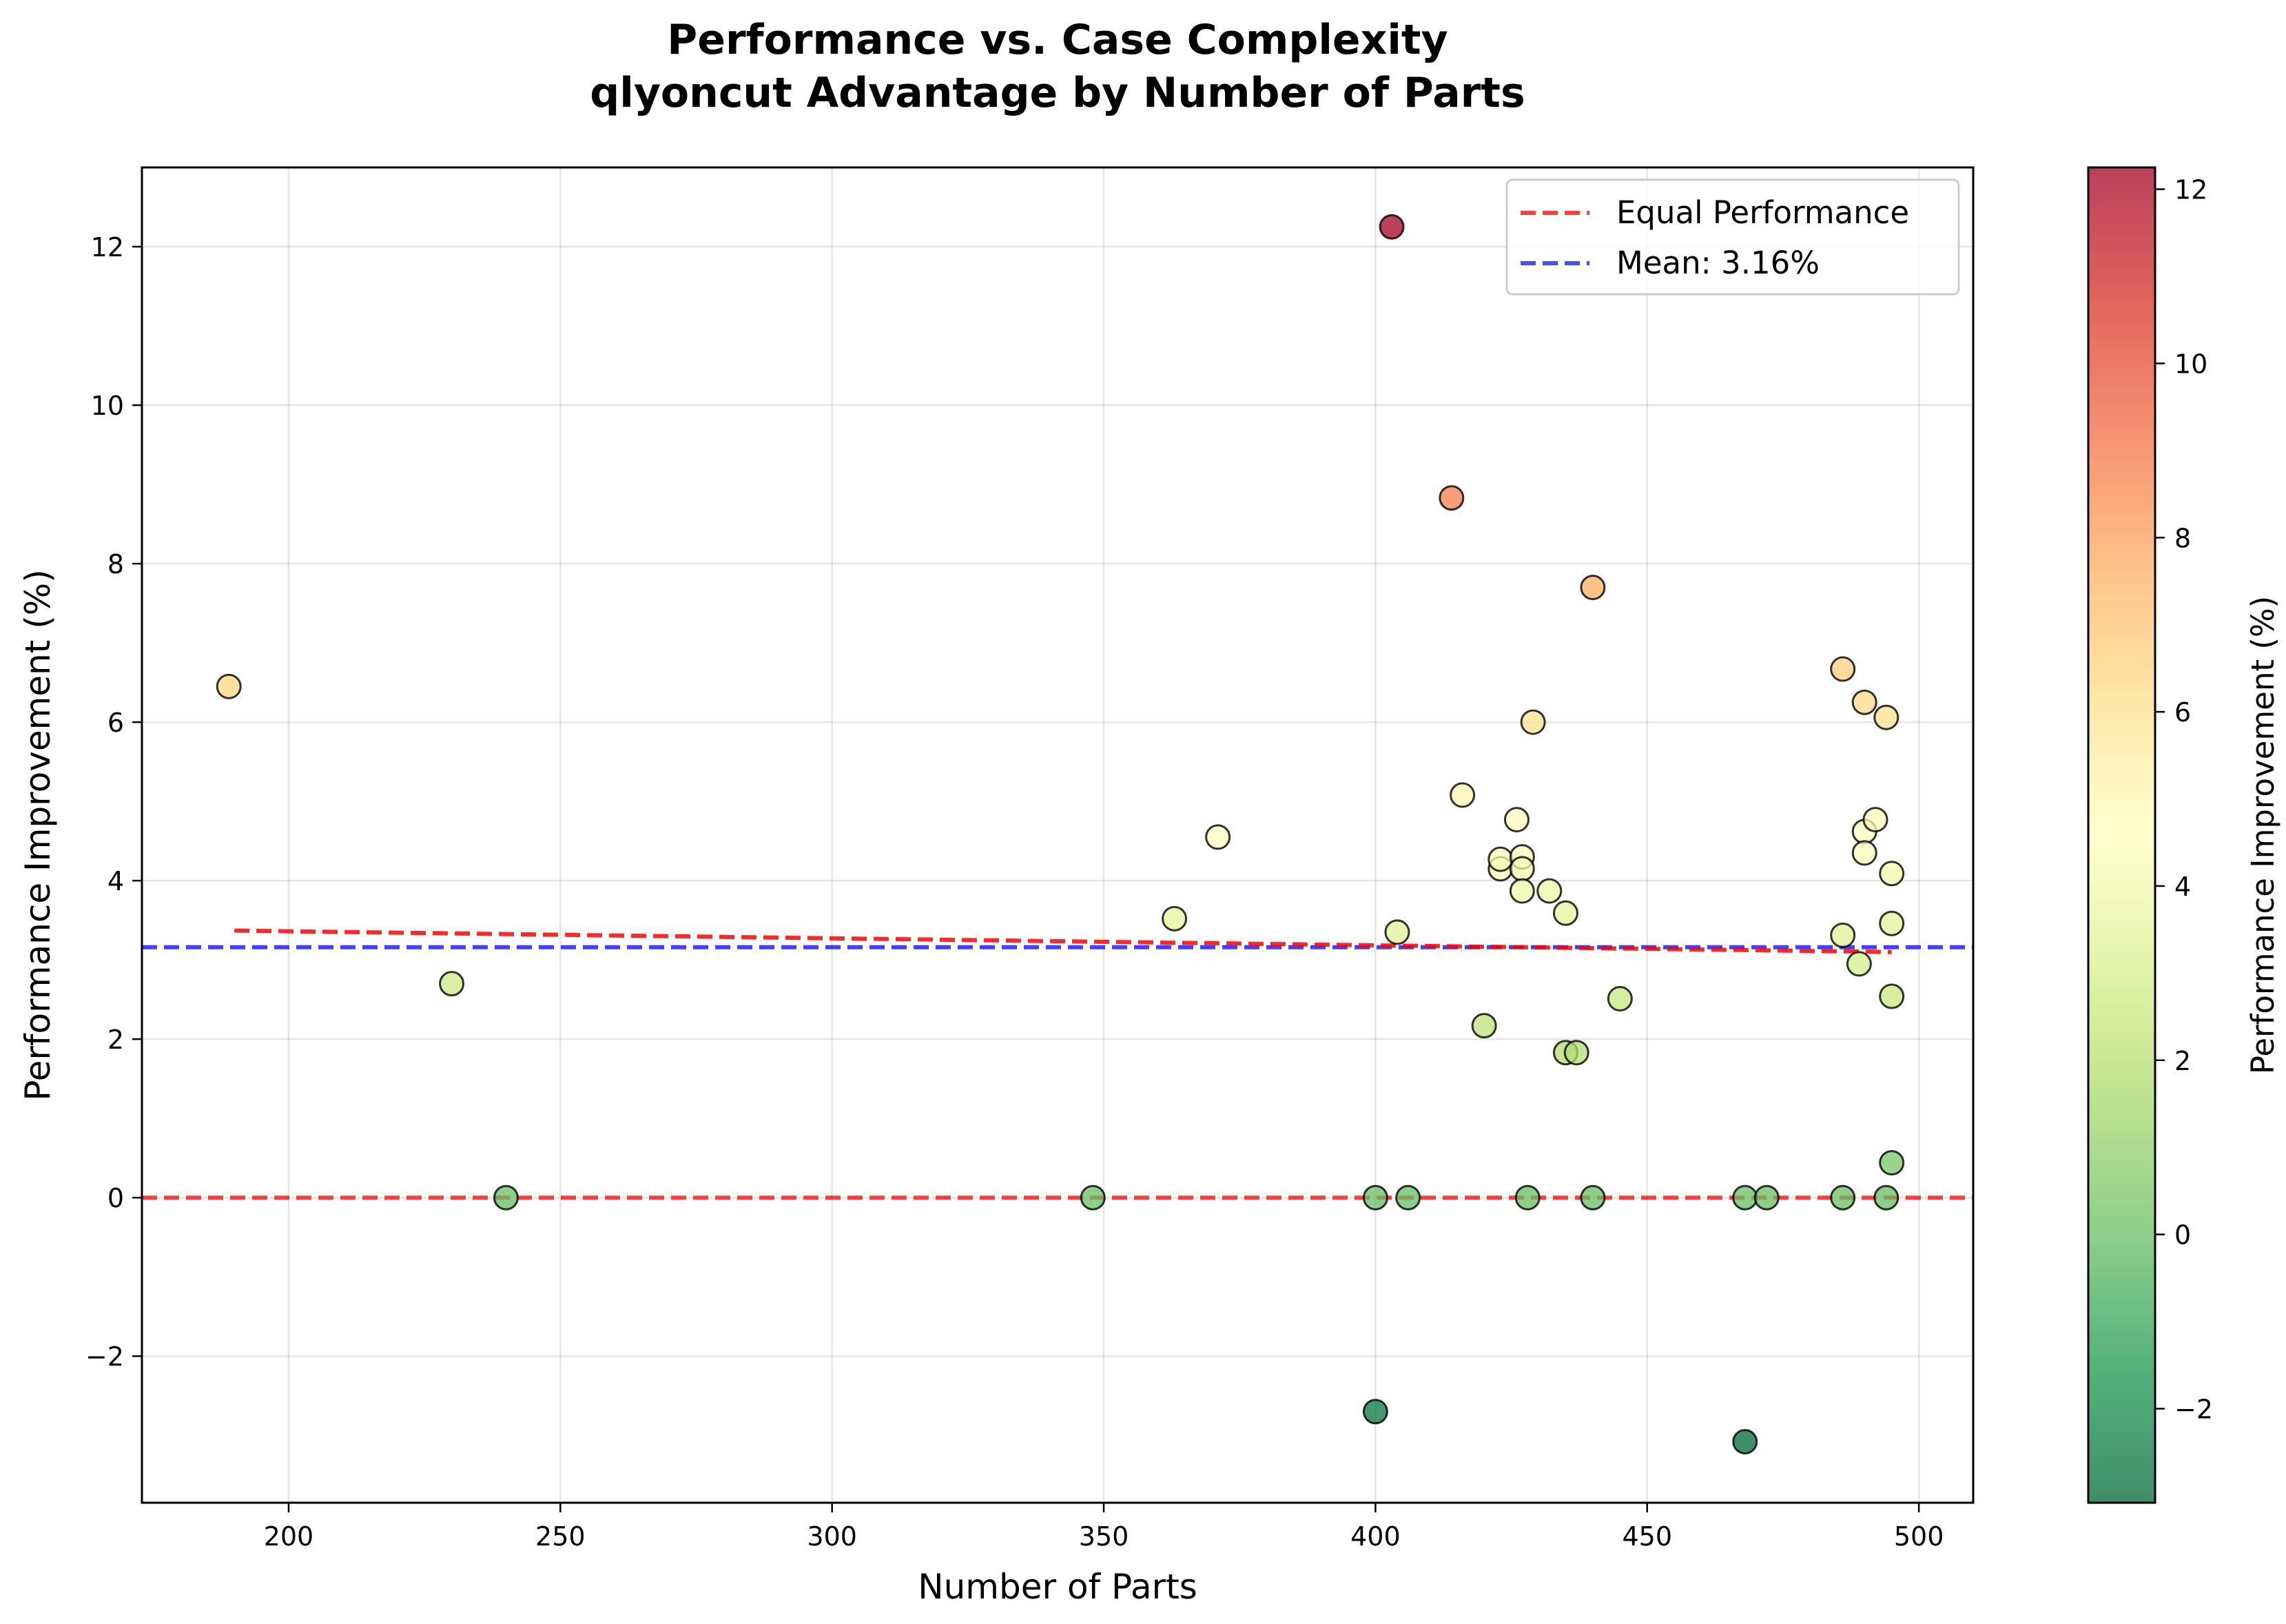 The image size is (2286, 1624). What do you see at coordinates (289, 1536) in the screenshot?
I see `x-tick-label: 200` at bounding box center [289, 1536].